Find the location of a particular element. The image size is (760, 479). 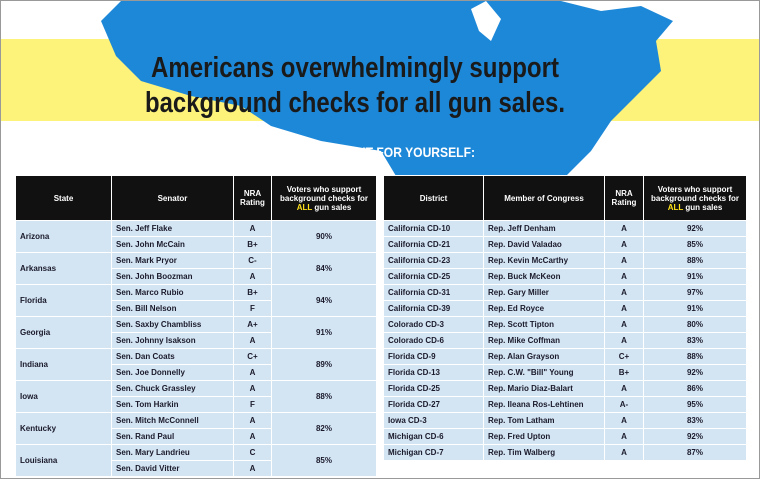

support-cell: 95% is located at coordinates (695, 404).